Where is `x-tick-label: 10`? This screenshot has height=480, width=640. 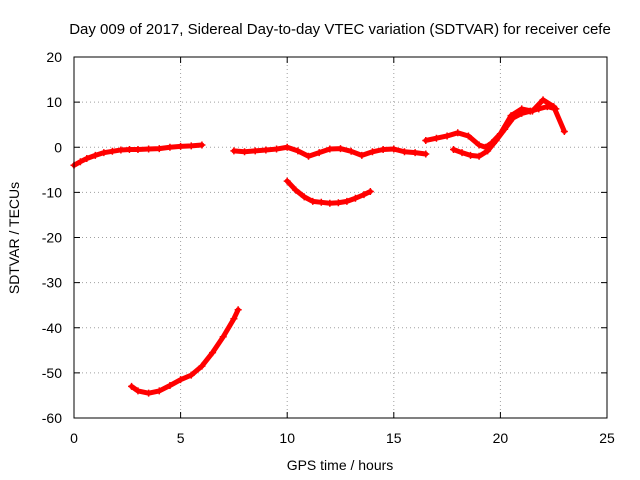 x-tick-label: 10 is located at coordinates (287, 438).